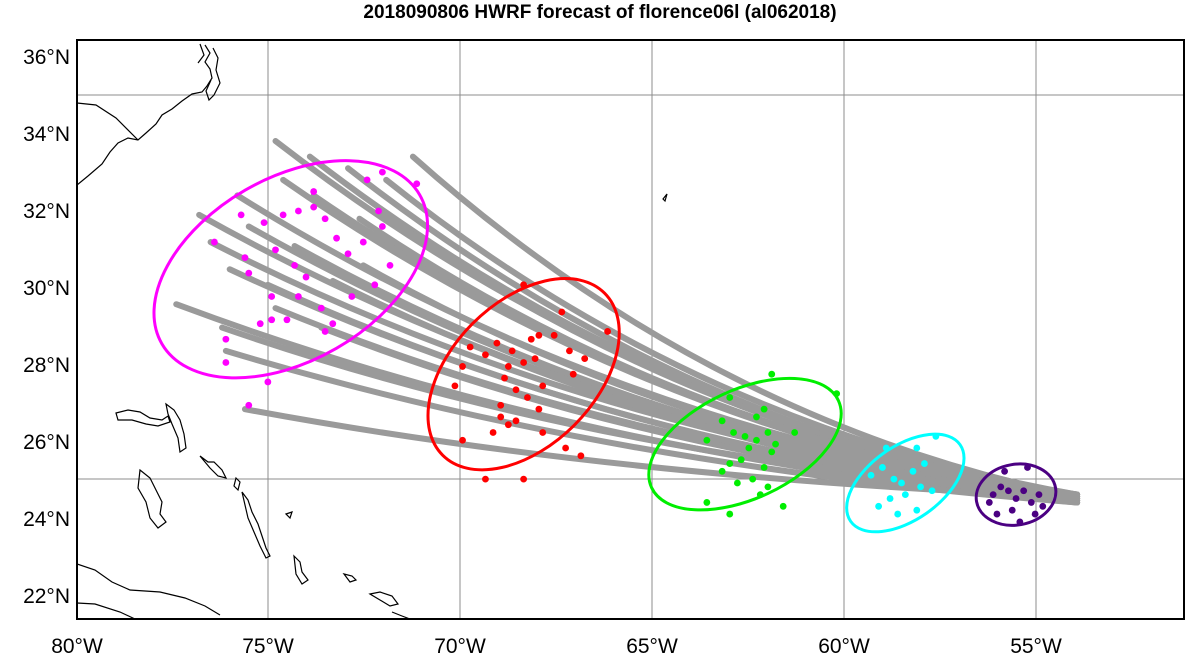  Describe the element at coordinates (460, 646) in the screenshot. I see `x-tick-70w: 70°W` at that location.